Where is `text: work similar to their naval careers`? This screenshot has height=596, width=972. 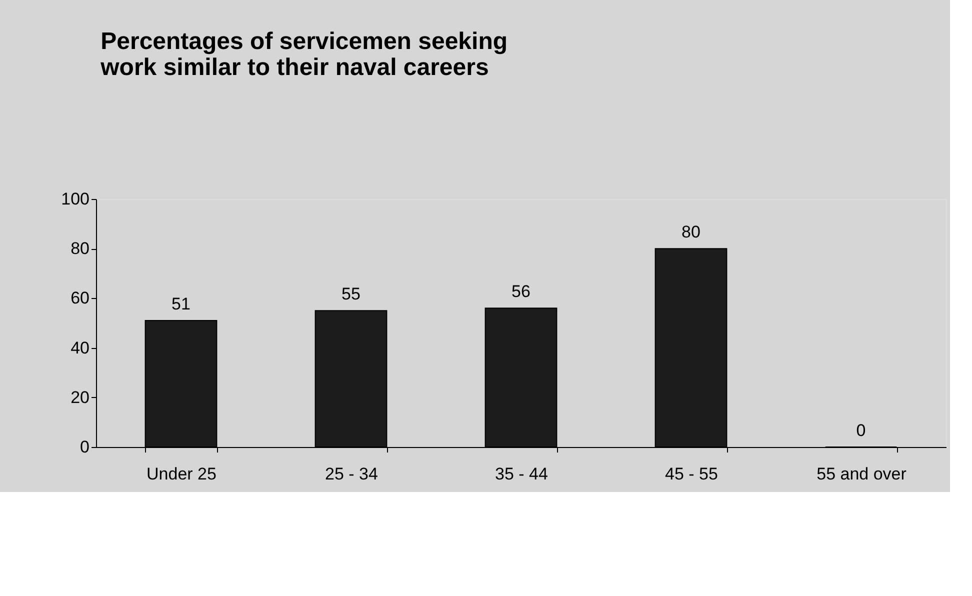 text: work similar to their naval careers is located at coordinates (294, 67).